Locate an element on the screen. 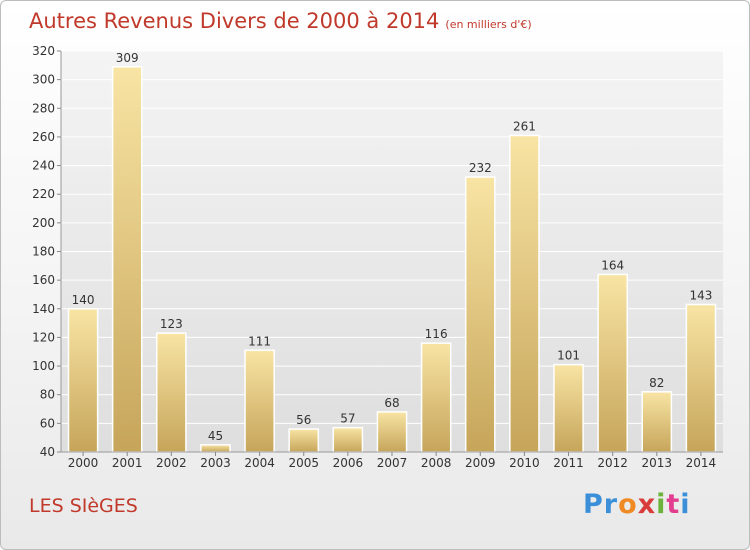  y-tick-label: 80 is located at coordinates (47, 395).